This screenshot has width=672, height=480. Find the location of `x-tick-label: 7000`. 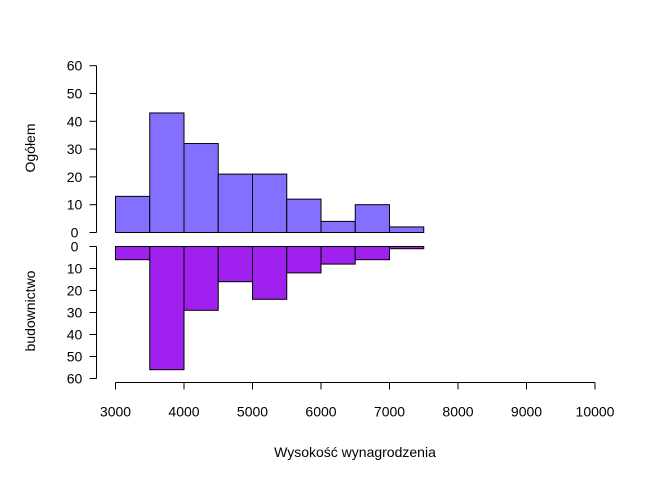

x-tick-label: 7000 is located at coordinates (389, 412).